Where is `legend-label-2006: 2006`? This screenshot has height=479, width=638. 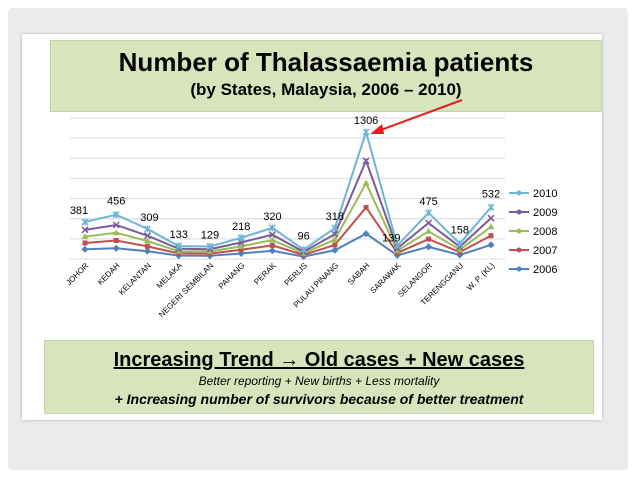
legend-label-2006: 2006 is located at coordinates (545, 270).